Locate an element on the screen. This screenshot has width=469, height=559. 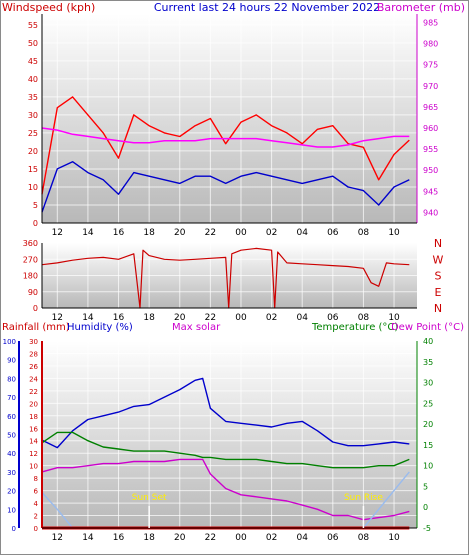
barometer-label: Barometer (mb) is located at coordinates (421, 7).